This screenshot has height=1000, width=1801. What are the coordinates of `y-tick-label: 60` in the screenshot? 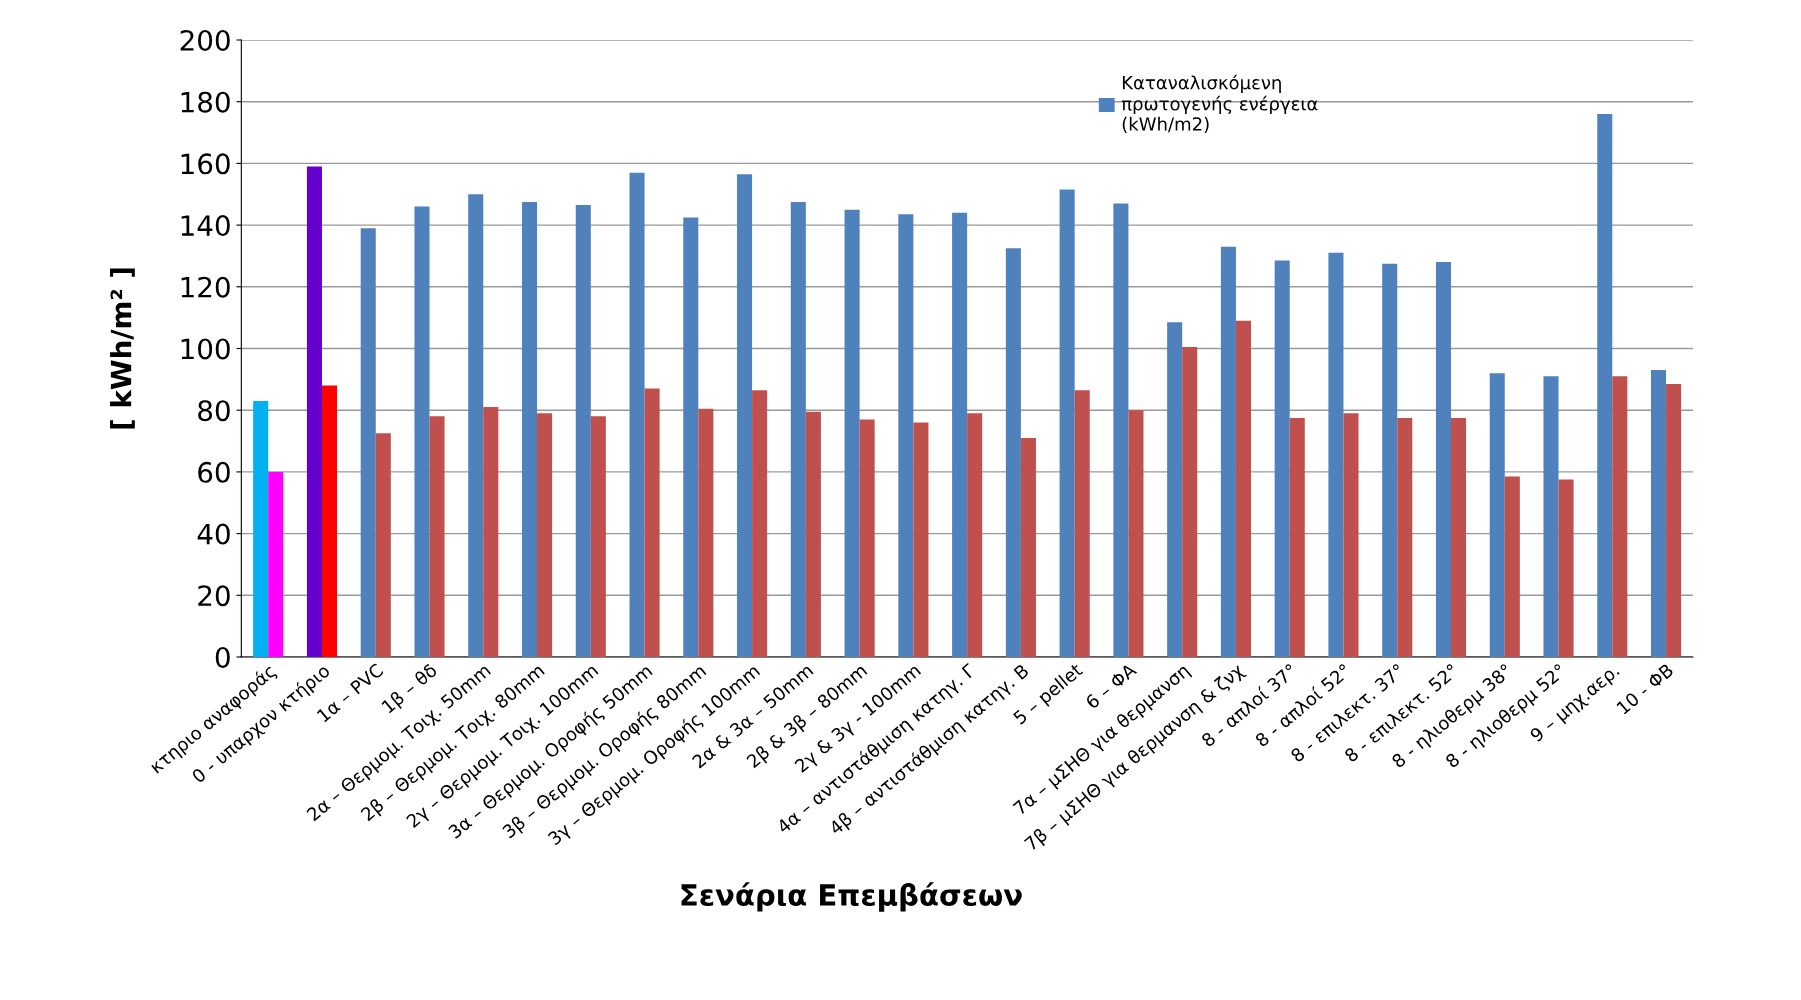 It's located at (214, 472).